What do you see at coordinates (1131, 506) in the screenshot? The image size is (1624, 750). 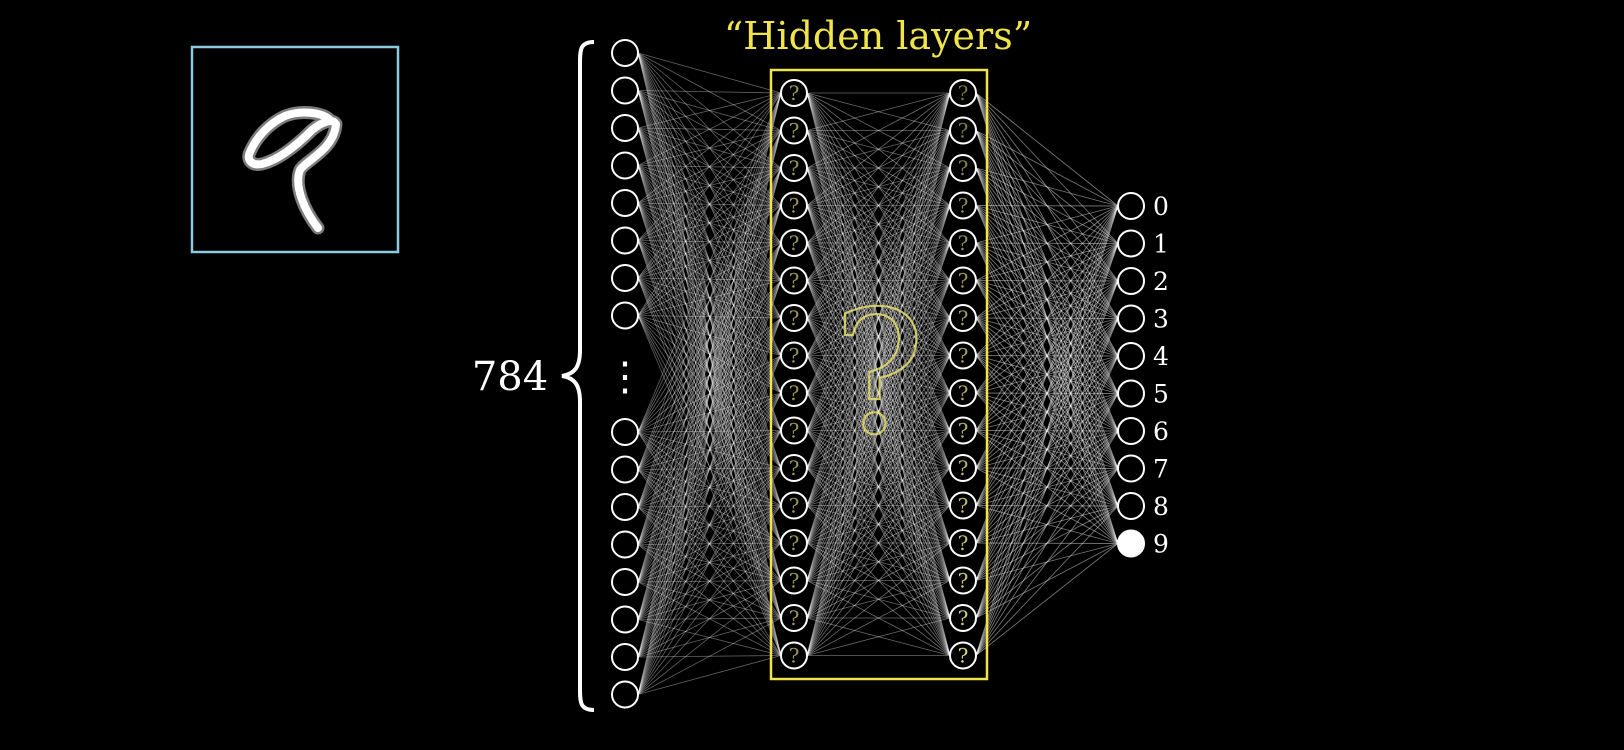 I see `output-node` at bounding box center [1131, 506].